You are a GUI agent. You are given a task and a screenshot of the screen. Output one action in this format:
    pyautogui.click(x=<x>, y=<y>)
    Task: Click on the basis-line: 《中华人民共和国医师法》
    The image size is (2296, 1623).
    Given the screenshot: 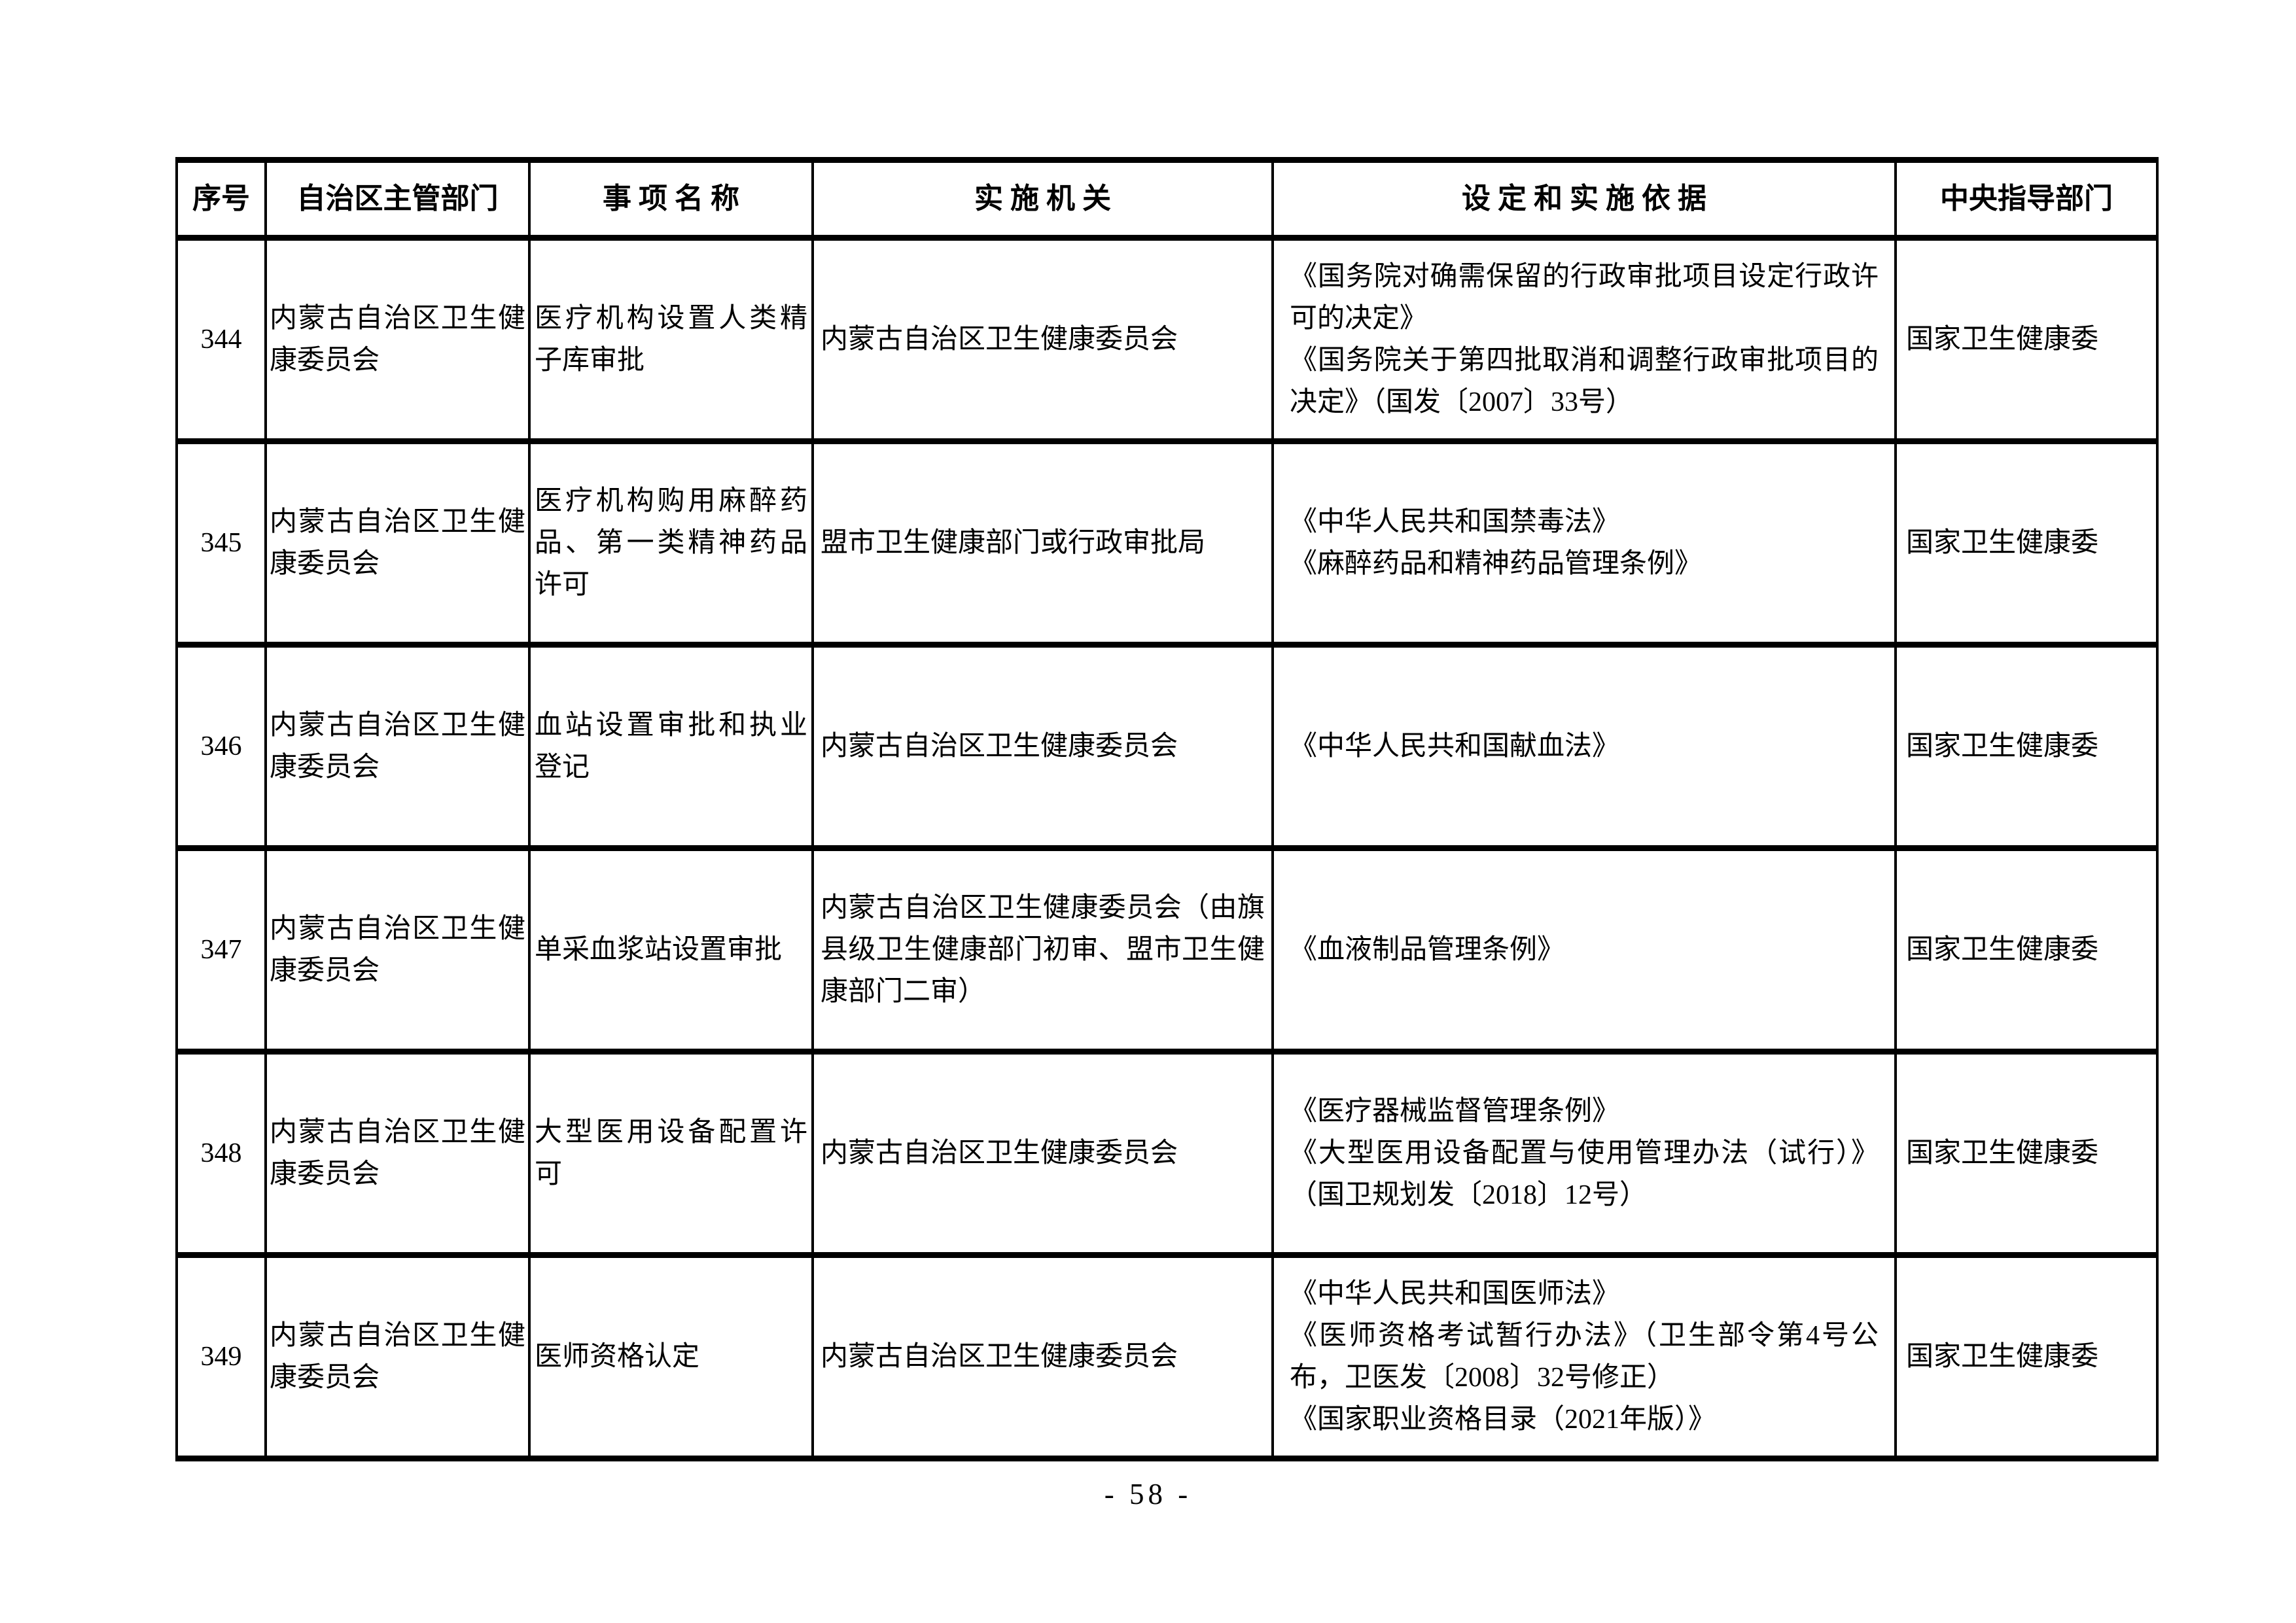 What is the action you would take?
    pyautogui.click(x=1455, y=1294)
    